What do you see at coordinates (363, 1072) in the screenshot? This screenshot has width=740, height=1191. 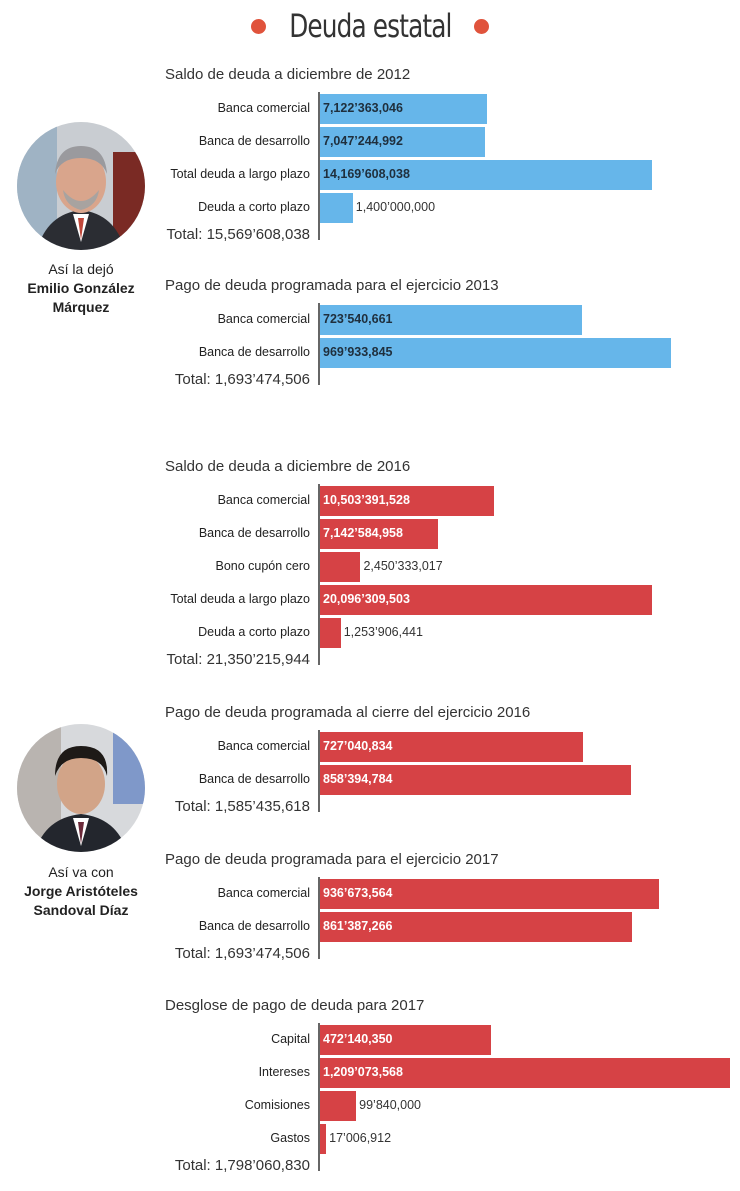 I see `data-label: 1,209’073,568` at bounding box center [363, 1072].